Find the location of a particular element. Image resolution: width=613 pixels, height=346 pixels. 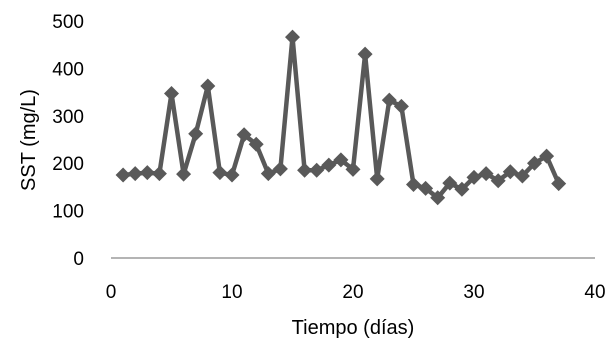

y-tick-label: 300 is located at coordinates (68, 117).